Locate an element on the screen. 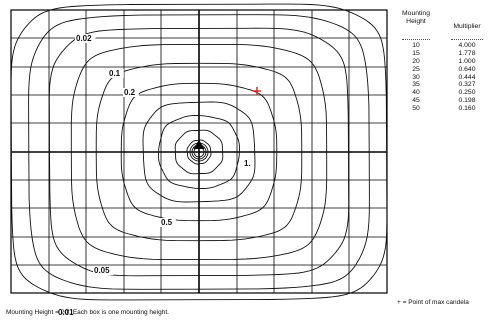  contour-label: 0.5 is located at coordinates (167, 222).